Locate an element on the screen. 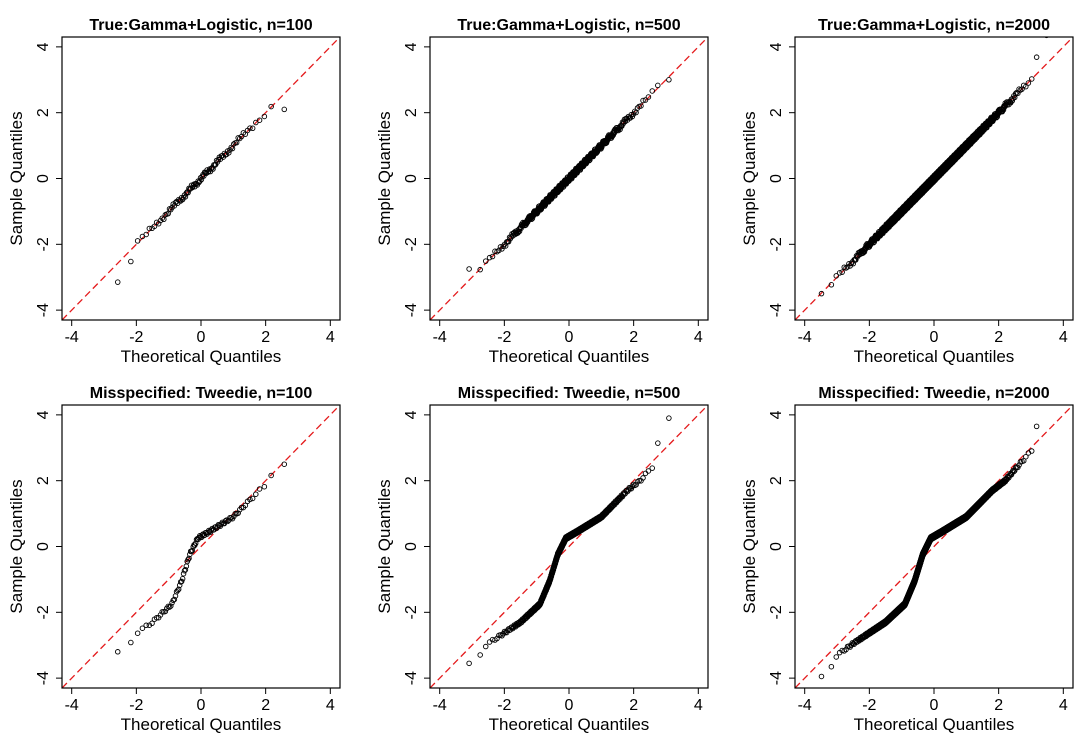 This screenshot has width=1090, height=743. y-tick-label: 0 is located at coordinates (43, 546).